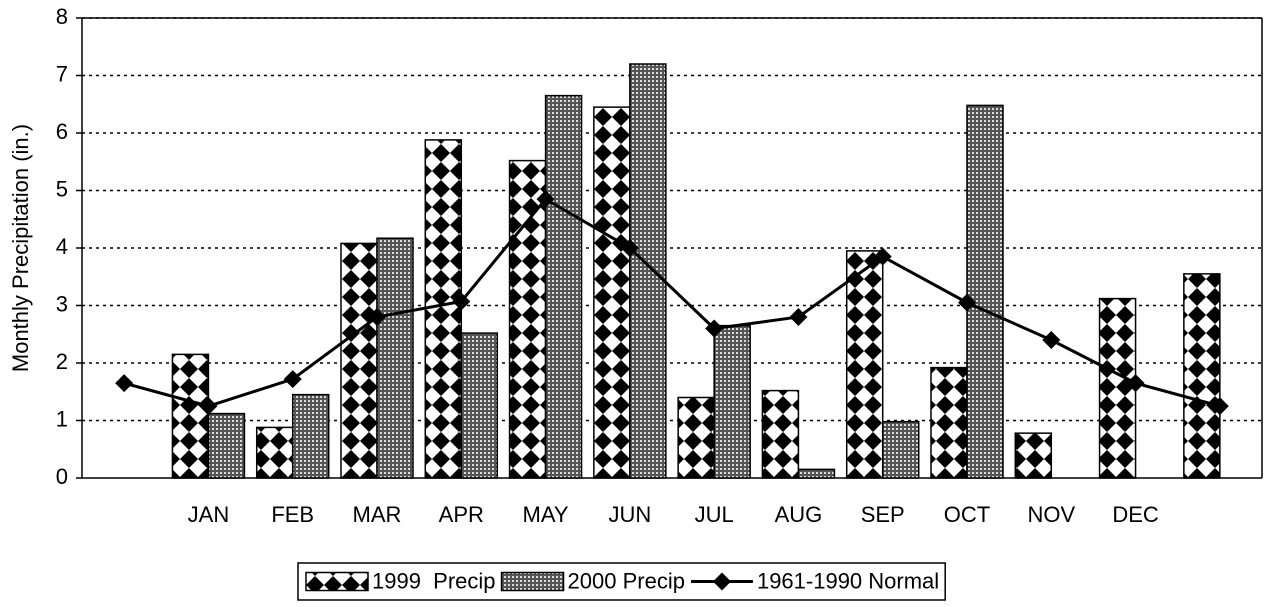 Image resolution: width=1265 pixels, height=607 pixels. What do you see at coordinates (62, 476) in the screenshot?
I see `y-tick-label: 0` at bounding box center [62, 476].